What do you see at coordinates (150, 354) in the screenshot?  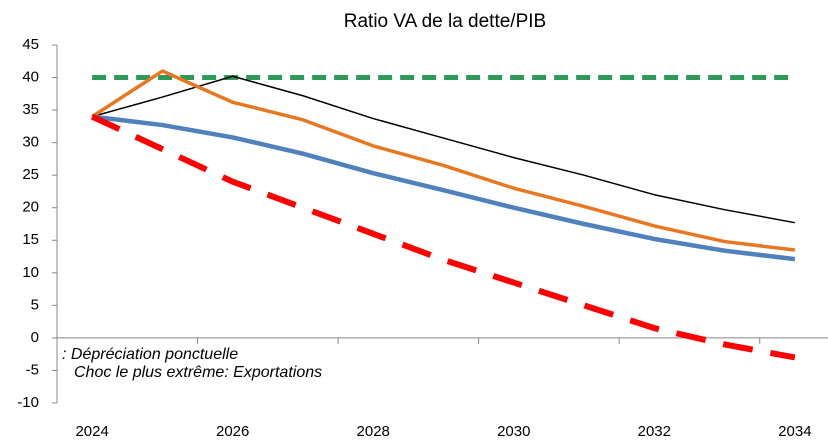 I see `annotation: : Dépréciation ponctuelle` at bounding box center [150, 354].